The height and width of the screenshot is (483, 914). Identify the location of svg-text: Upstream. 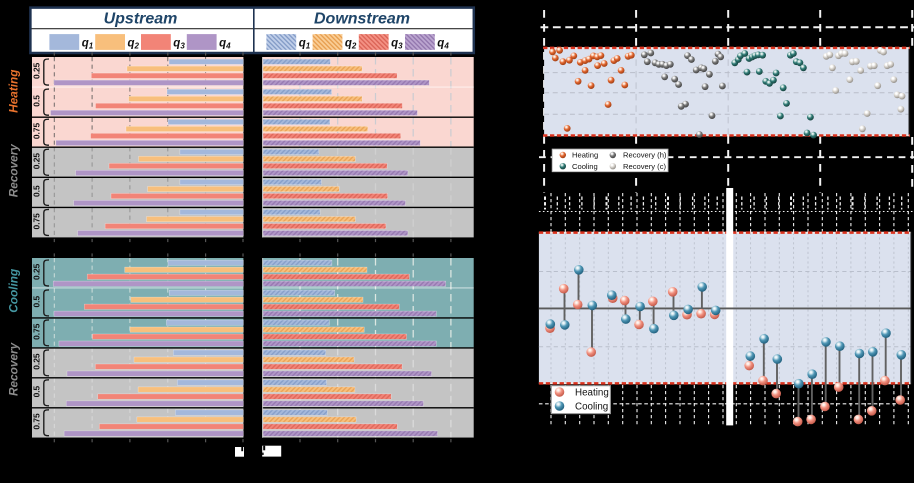
(141, 19).